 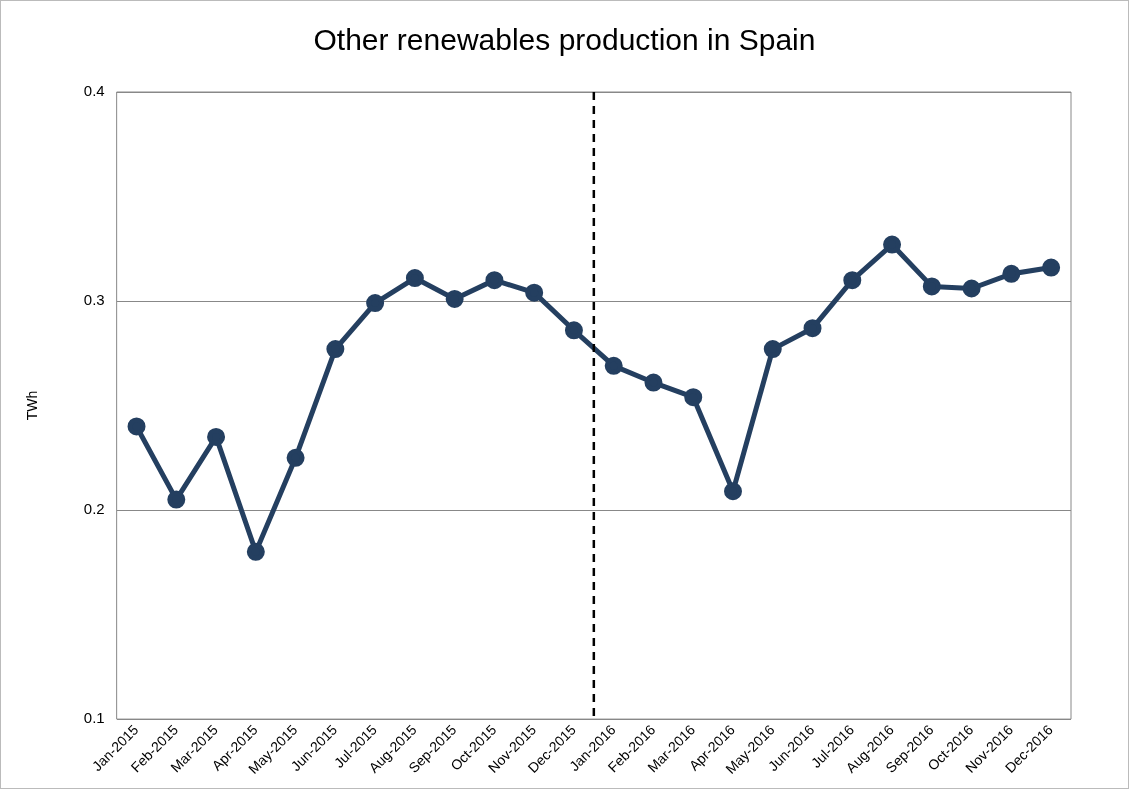 What do you see at coordinates (94, 718) in the screenshot?
I see `y-tick-label: 0.1` at bounding box center [94, 718].